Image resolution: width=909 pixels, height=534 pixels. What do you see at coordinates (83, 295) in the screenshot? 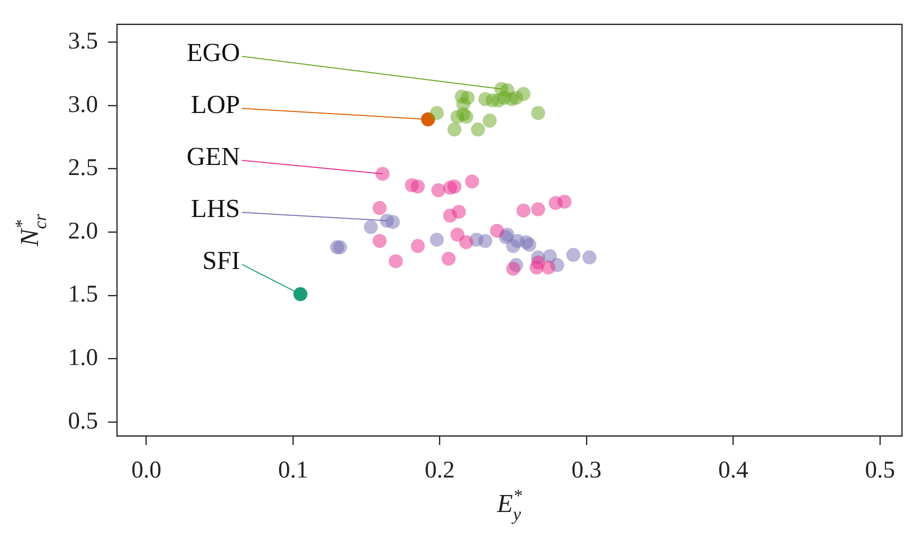
I see `y-tick-label: 1.5` at bounding box center [83, 295].